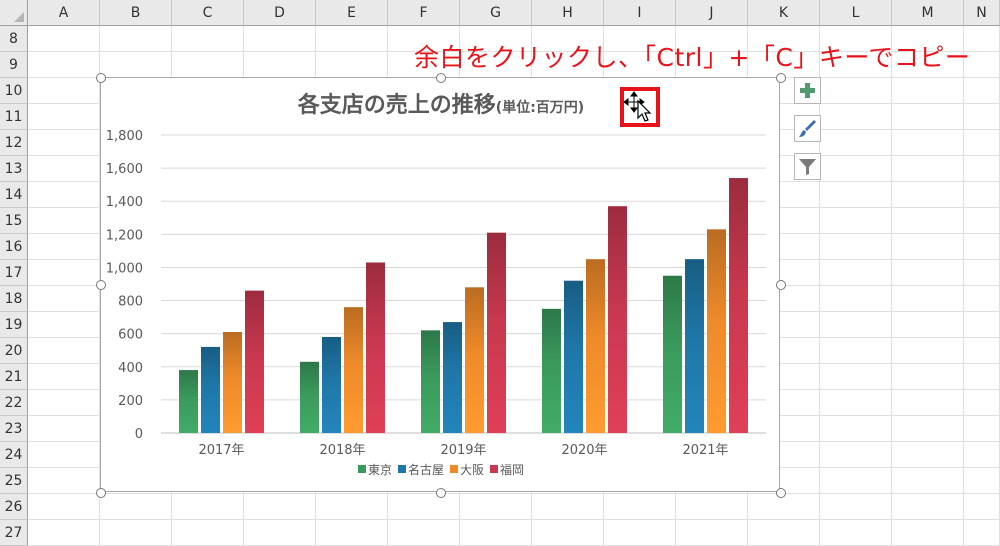 The image size is (1000, 546). What do you see at coordinates (573, 356) in the screenshot?
I see `bar-名古屋-2020年` at bounding box center [573, 356].